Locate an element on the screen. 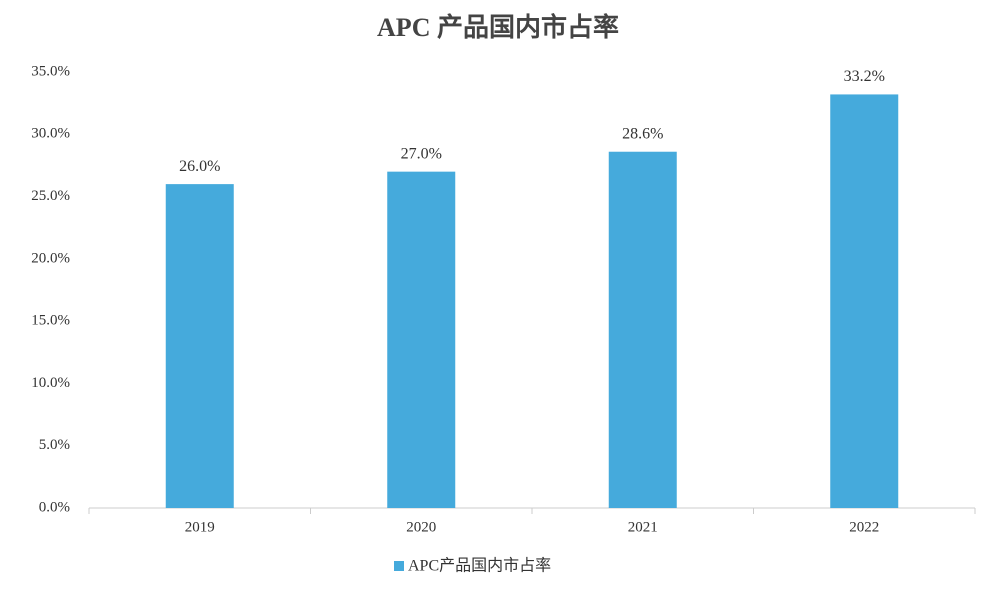  data-label: 27.0% is located at coordinates (421, 153).